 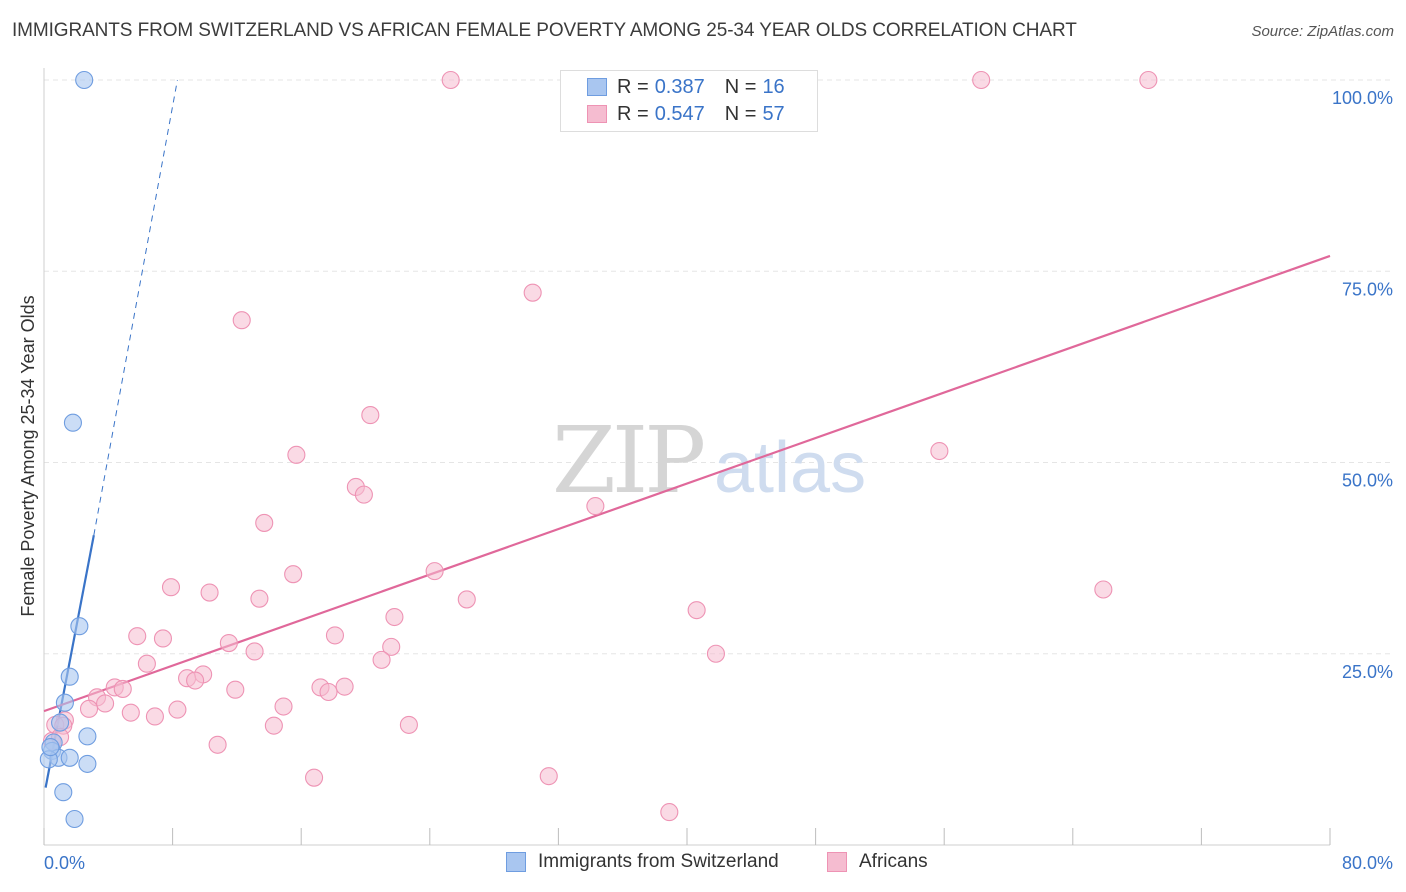 I want to click on bottom-legend-switzerland: Immigrants from Switzerland, so click(x=642, y=862).